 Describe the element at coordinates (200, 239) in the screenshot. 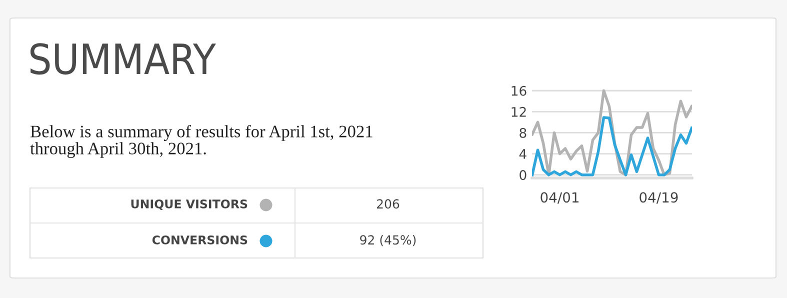

I see `legend-label: CONVERSIONS` at that location.